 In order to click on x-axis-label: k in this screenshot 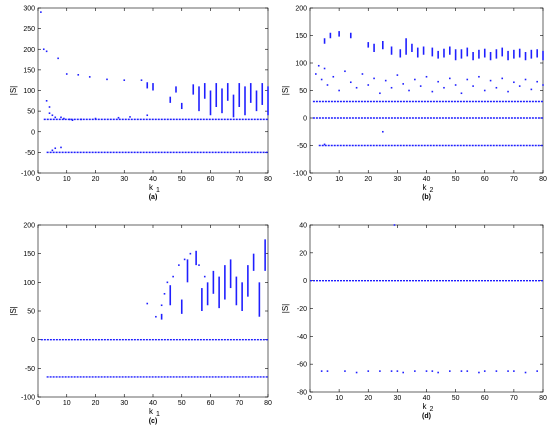, I will do `click(425, 187)`.